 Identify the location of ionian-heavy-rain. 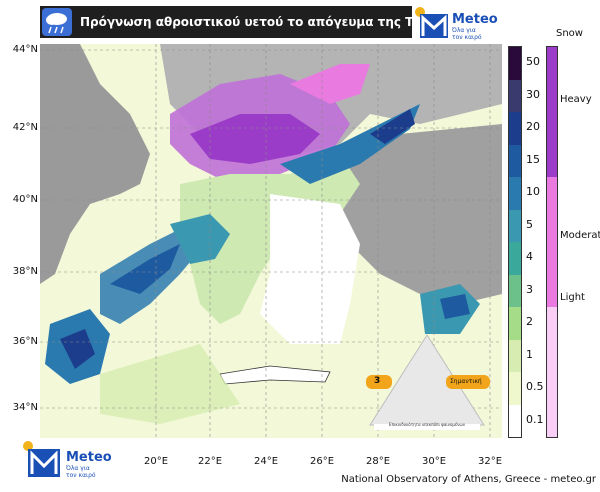
(145, 269).